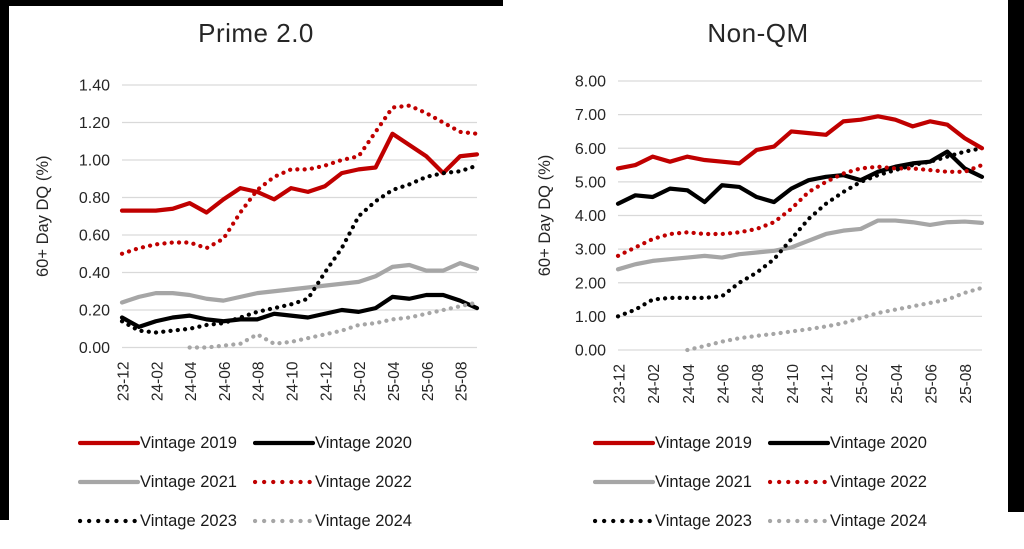 The width and height of the screenshot is (1024, 549). Describe the element at coordinates (94, 273) in the screenshot. I see `y-tick-label: 0.40` at that location.